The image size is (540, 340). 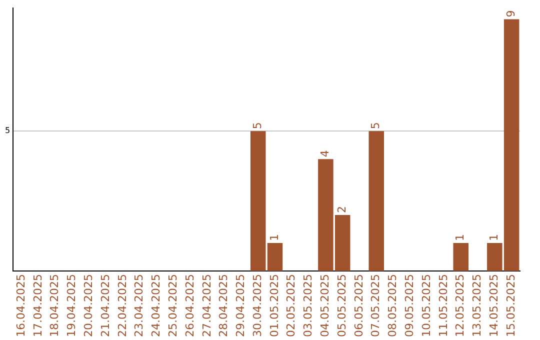 What do you see at coordinates (511, 14) in the screenshot?
I see `data-label: 9` at bounding box center [511, 14].